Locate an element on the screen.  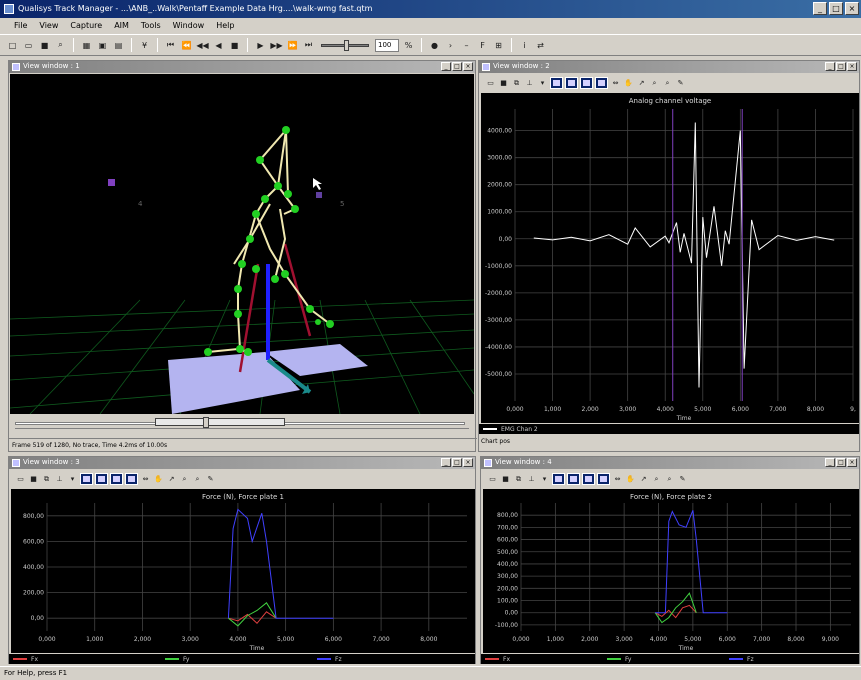
fast-forward-icon: ⏩ is located at coordinates (292, 45).